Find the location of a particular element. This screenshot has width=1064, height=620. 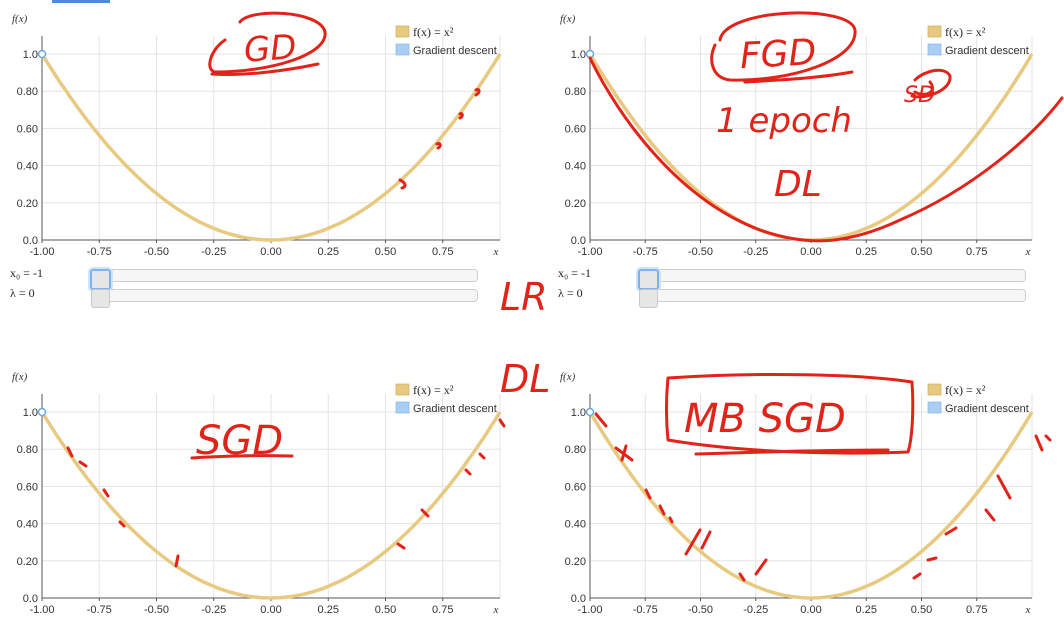

controls-fgd: x₀ = -1 λ = 0 is located at coordinates (798, 286).